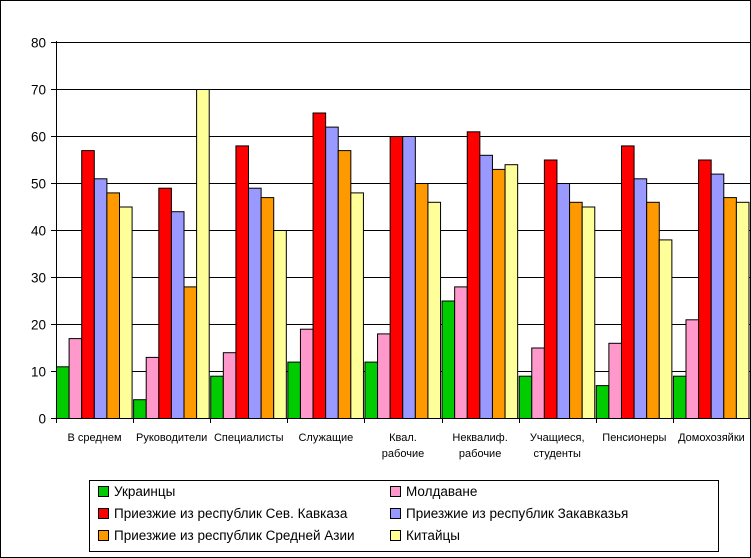  I want to click on y-tick-label: 0, so click(42, 419).